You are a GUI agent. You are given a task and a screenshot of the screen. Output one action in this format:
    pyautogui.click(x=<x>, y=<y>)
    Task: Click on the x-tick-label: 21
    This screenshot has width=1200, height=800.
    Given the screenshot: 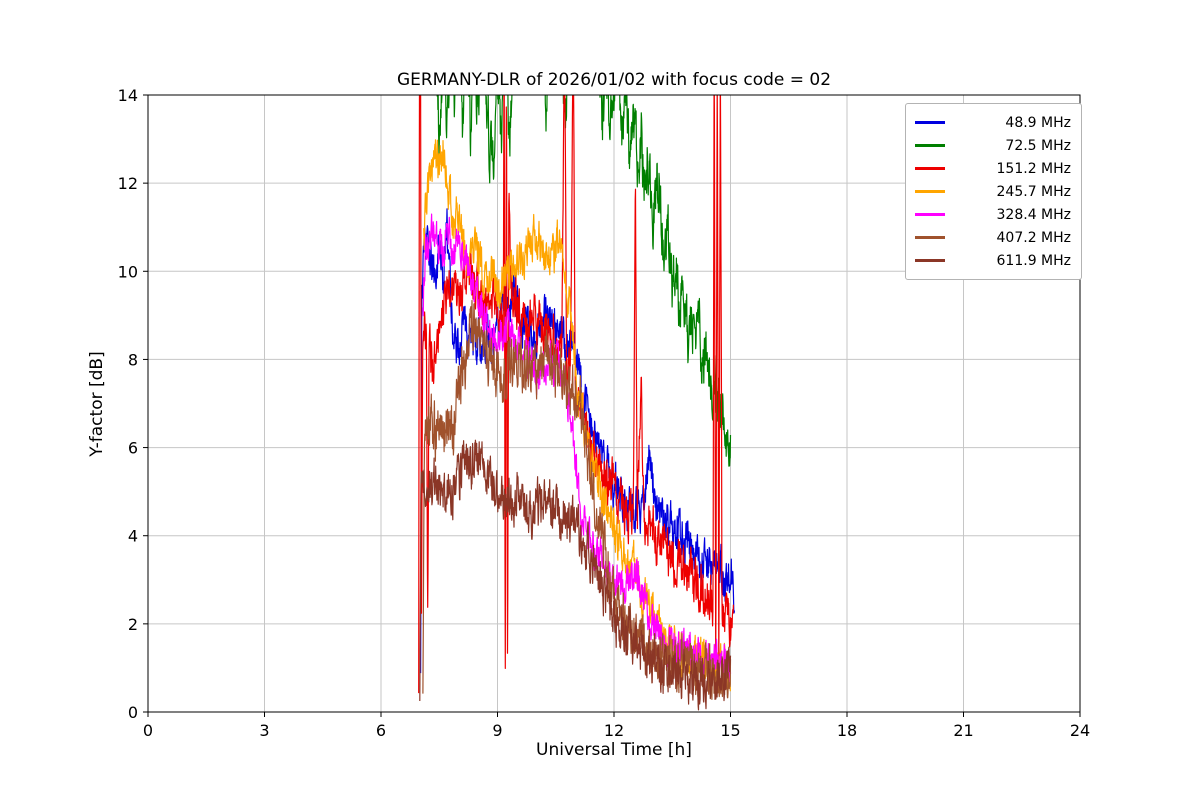 What is the action you would take?
    pyautogui.click(x=963, y=730)
    